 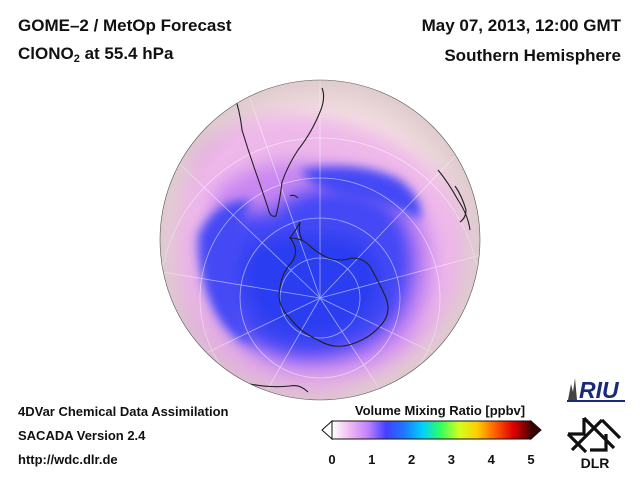 What do you see at coordinates (595, 462) in the screenshot?
I see `svg-text: DLR` at bounding box center [595, 462].